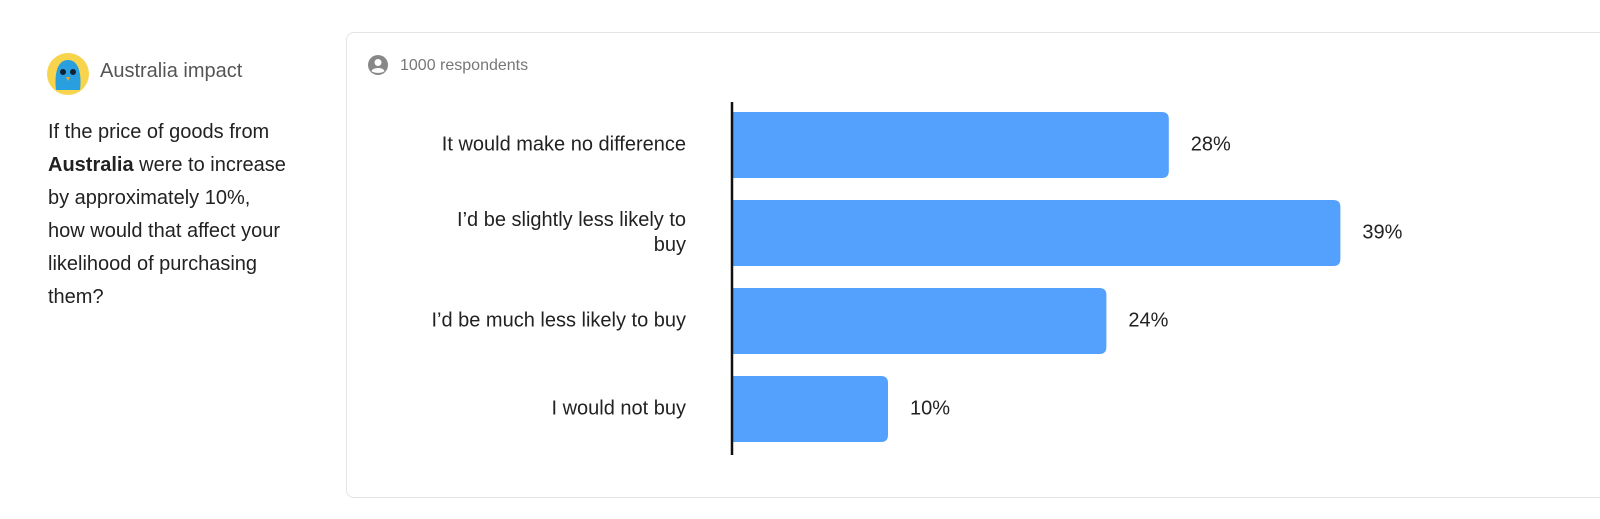 This screenshot has height=519, width=1600. I want to click on question-bold: Australia, so click(91, 165).